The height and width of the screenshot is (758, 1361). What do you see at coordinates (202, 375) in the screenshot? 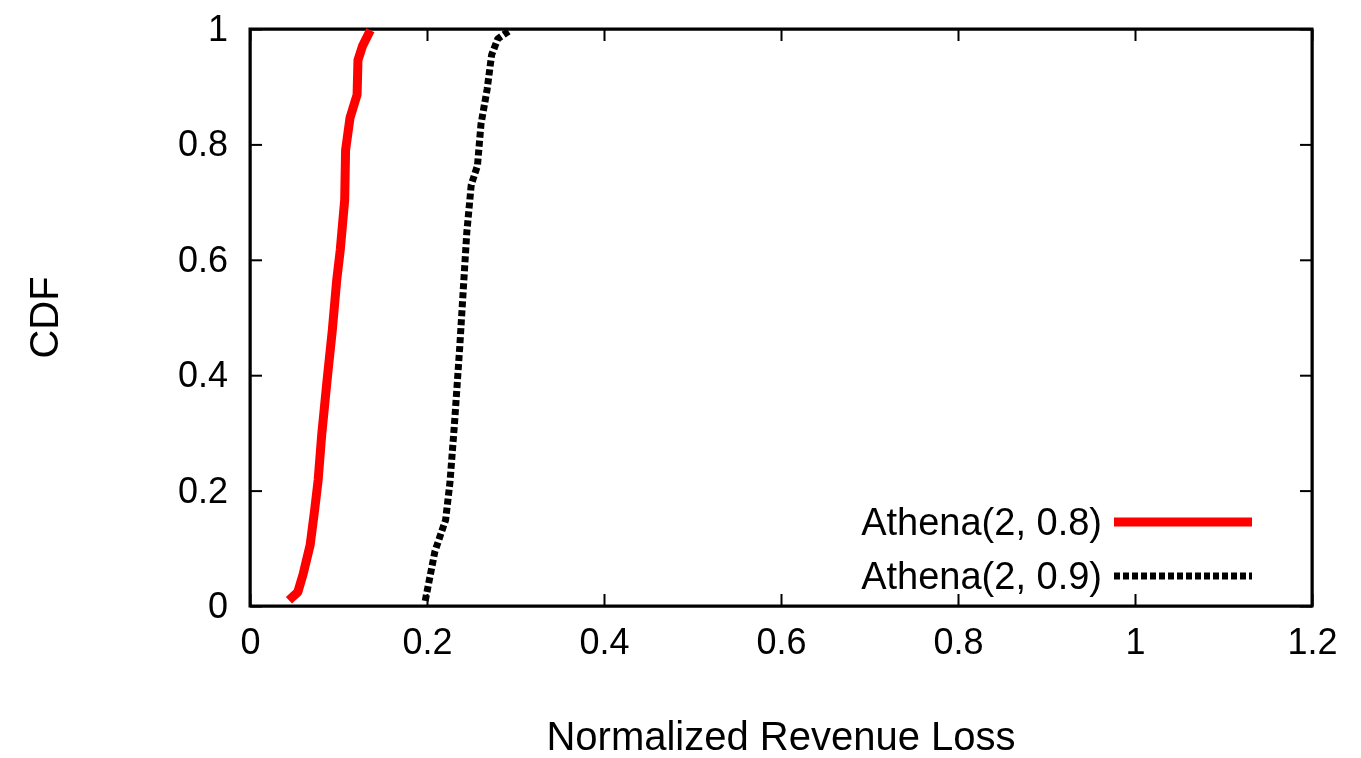
I see `y-tick-label: 0.4` at bounding box center [202, 375].